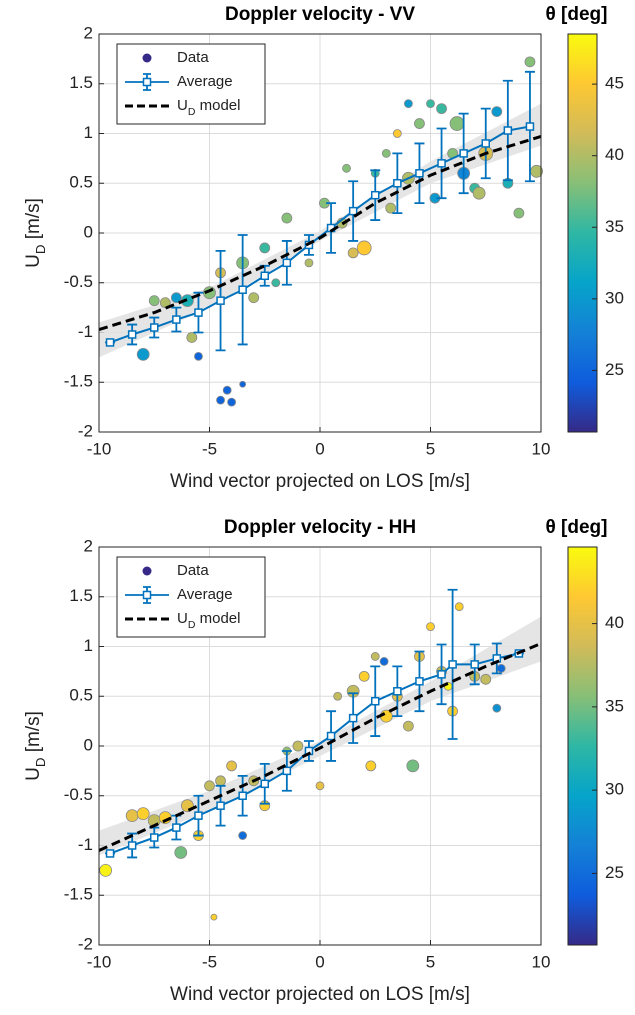 The image size is (635, 1015). I want to click on model-line, so click(320, 233).